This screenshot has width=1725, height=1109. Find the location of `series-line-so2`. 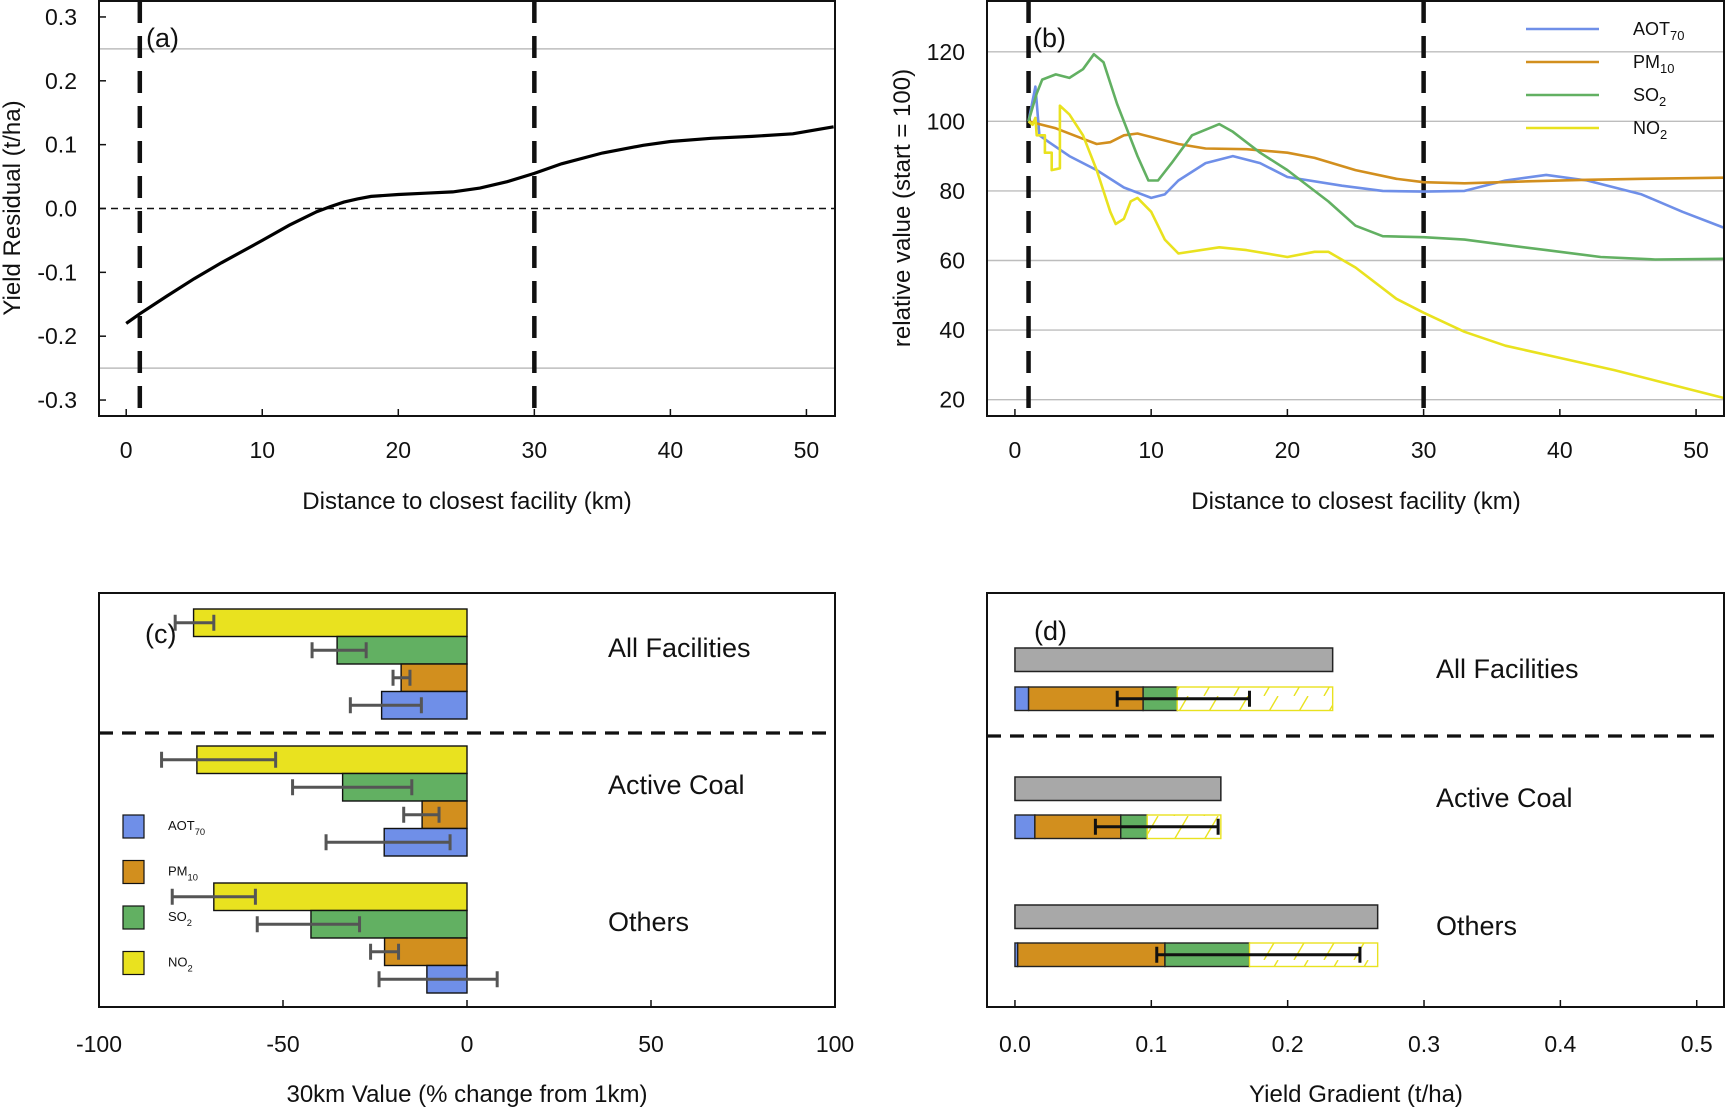

series-line-so2 is located at coordinates (1375, 156).